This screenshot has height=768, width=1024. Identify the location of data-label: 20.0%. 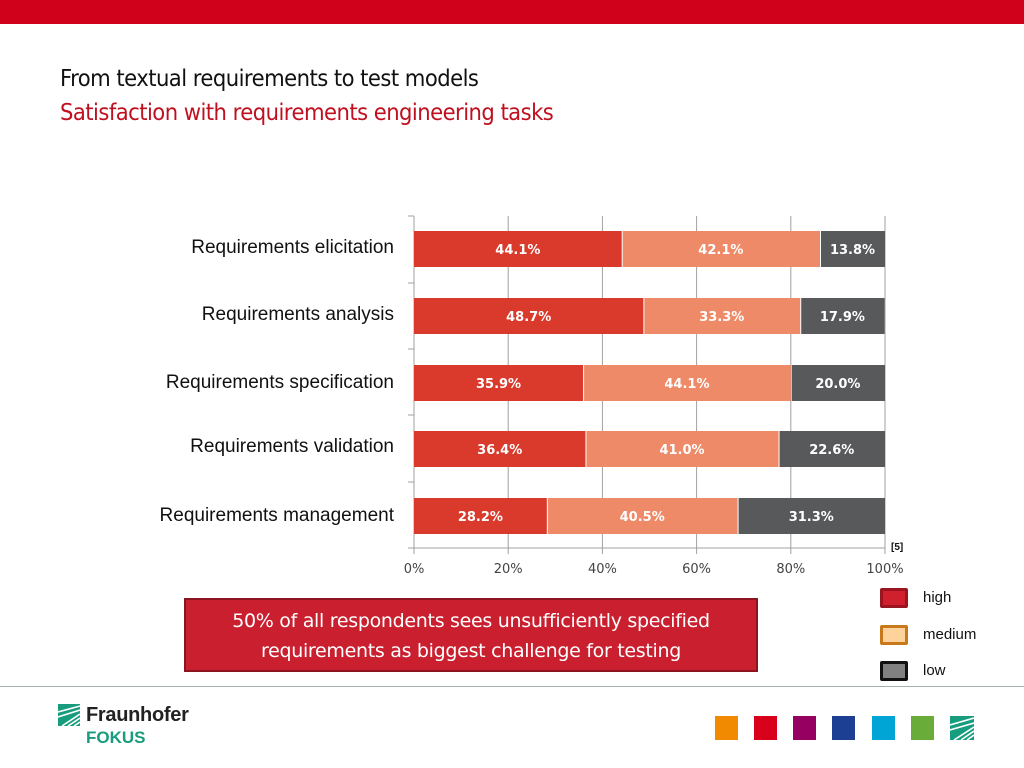
(837, 384).